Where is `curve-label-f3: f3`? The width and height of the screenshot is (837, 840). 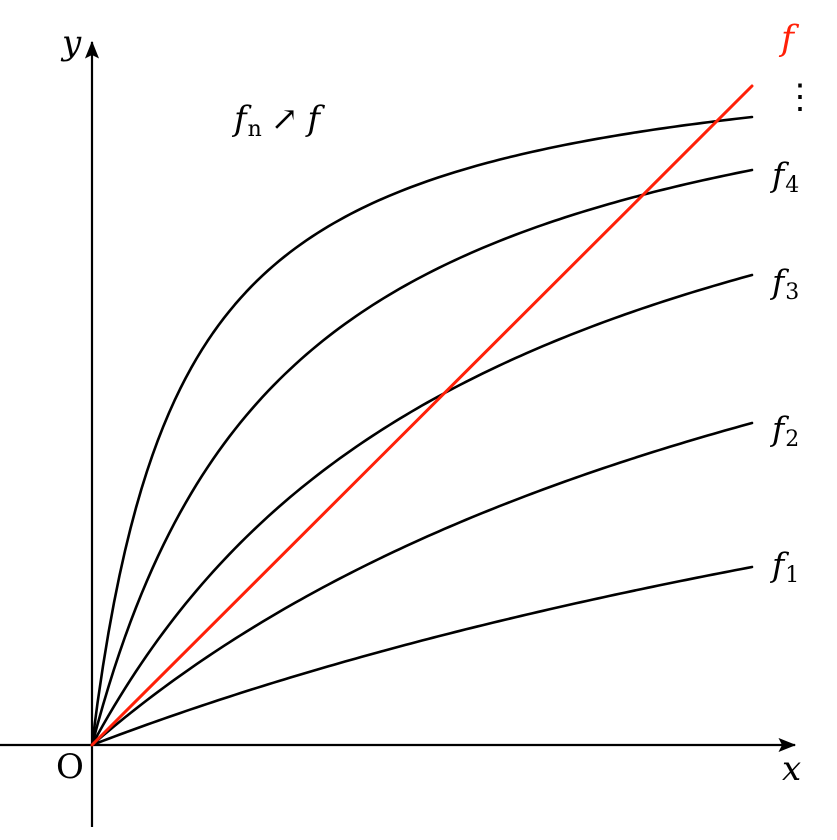
curve-label-f3: f3 is located at coordinates (785, 284).